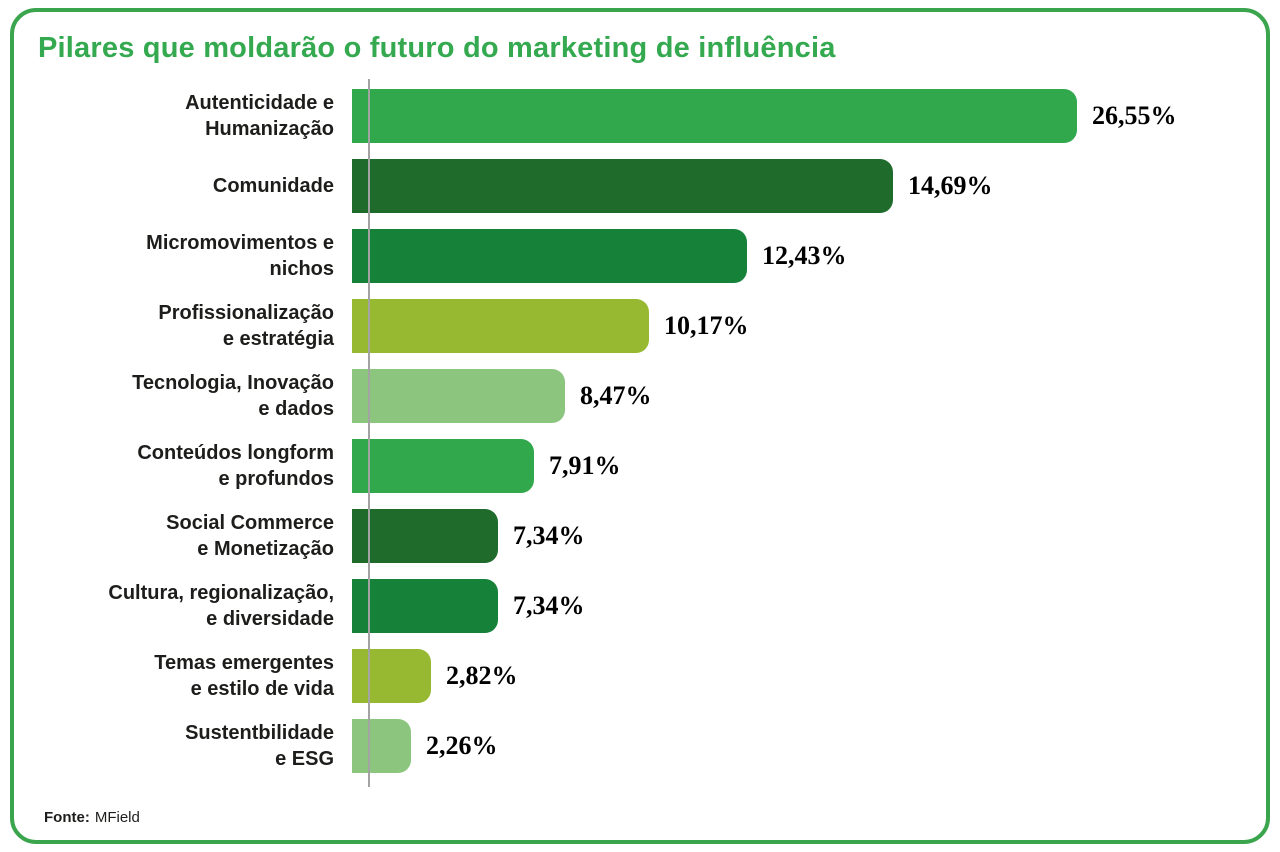 The height and width of the screenshot is (852, 1280). I want to click on chart-row: Profissionalização e estratégia 10,17%, so click(642, 326).